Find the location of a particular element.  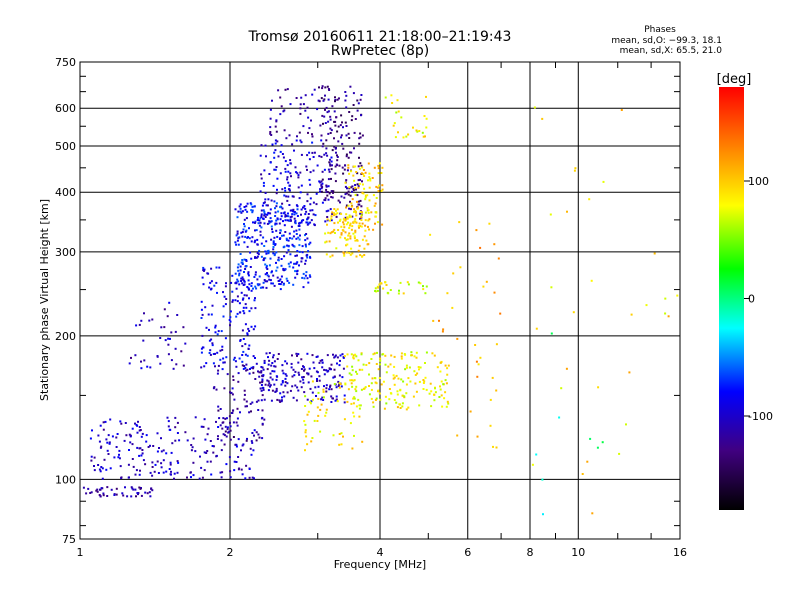

colorbar-tick-label: 100 is located at coordinates (758, 181).